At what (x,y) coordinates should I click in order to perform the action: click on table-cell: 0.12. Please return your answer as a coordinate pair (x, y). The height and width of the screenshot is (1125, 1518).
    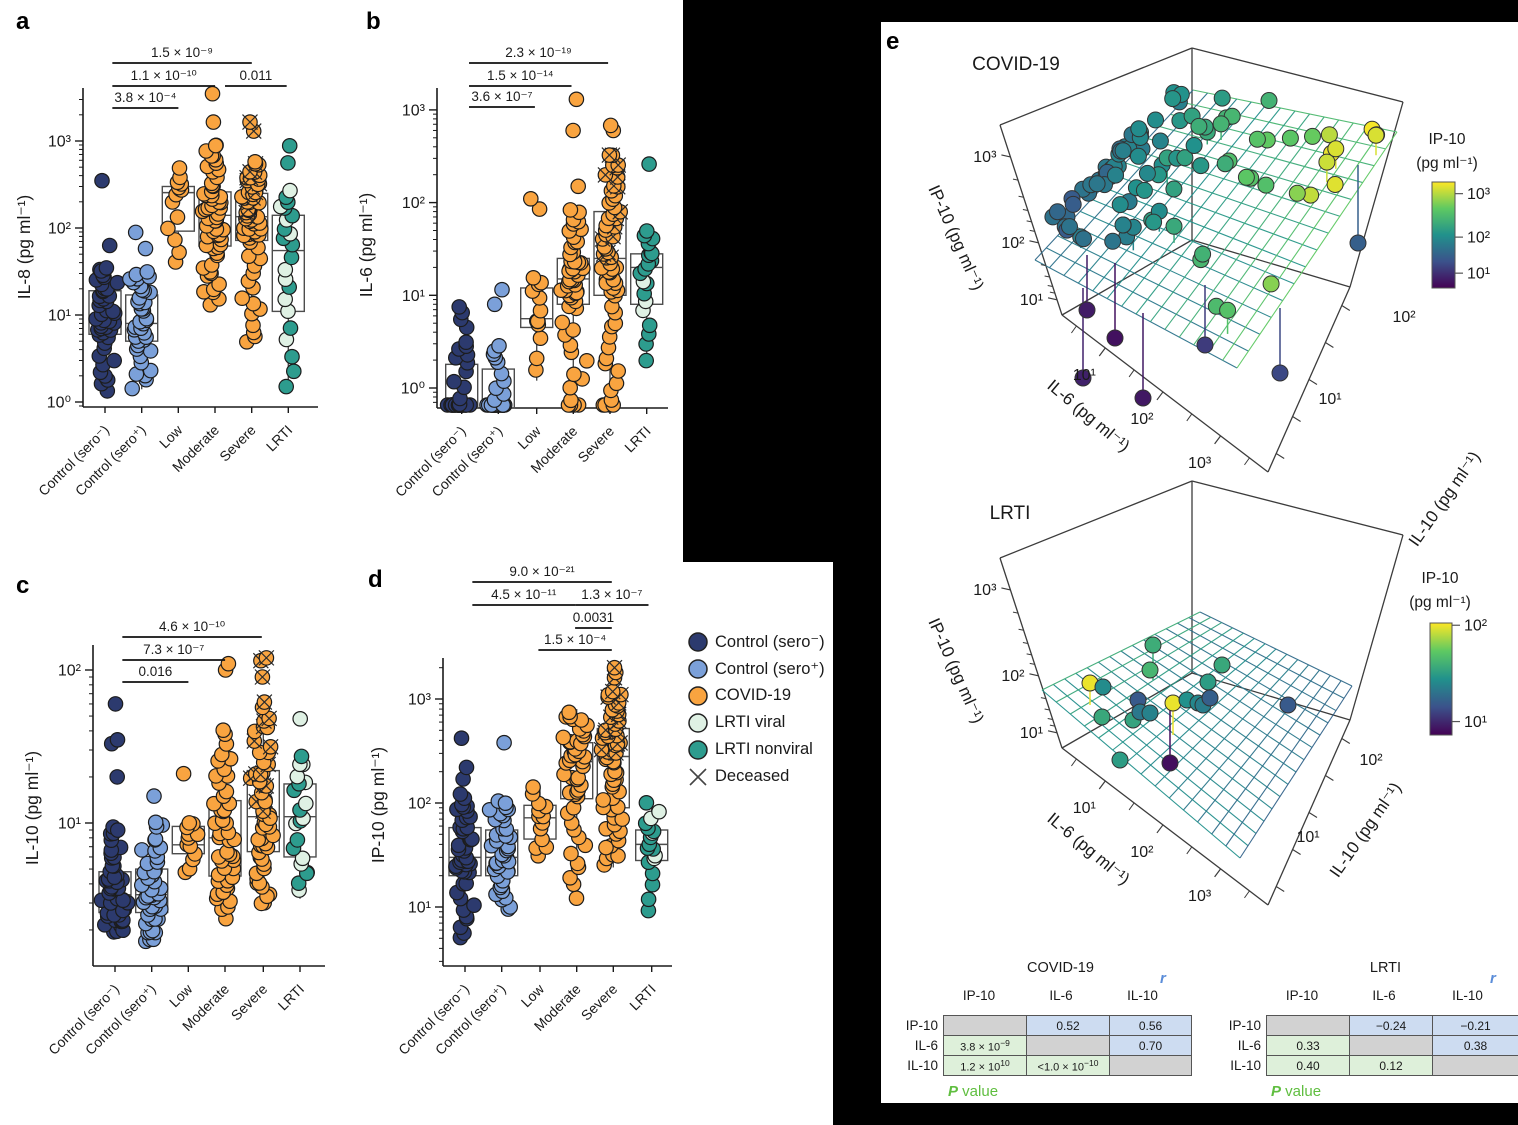
    Looking at the image, I should click on (1391, 1065).